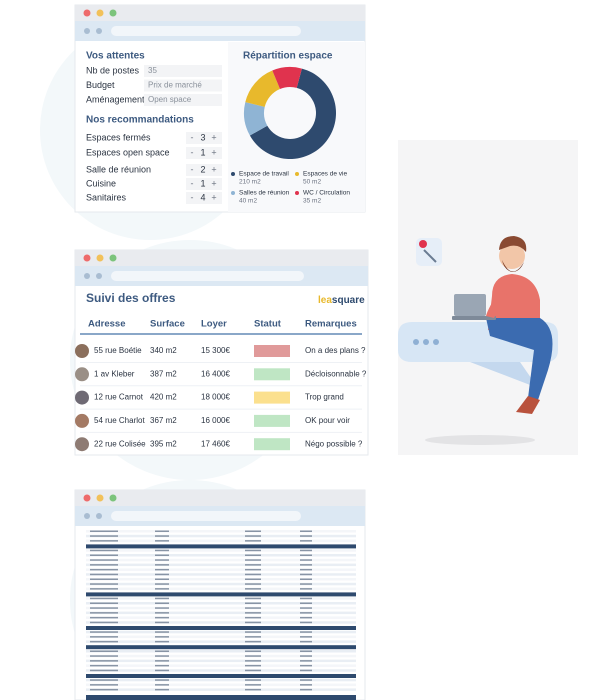 The height and width of the screenshot is (700, 600). Describe the element at coordinates (163, 443) in the screenshot. I see `surface: 395 m2` at that location.